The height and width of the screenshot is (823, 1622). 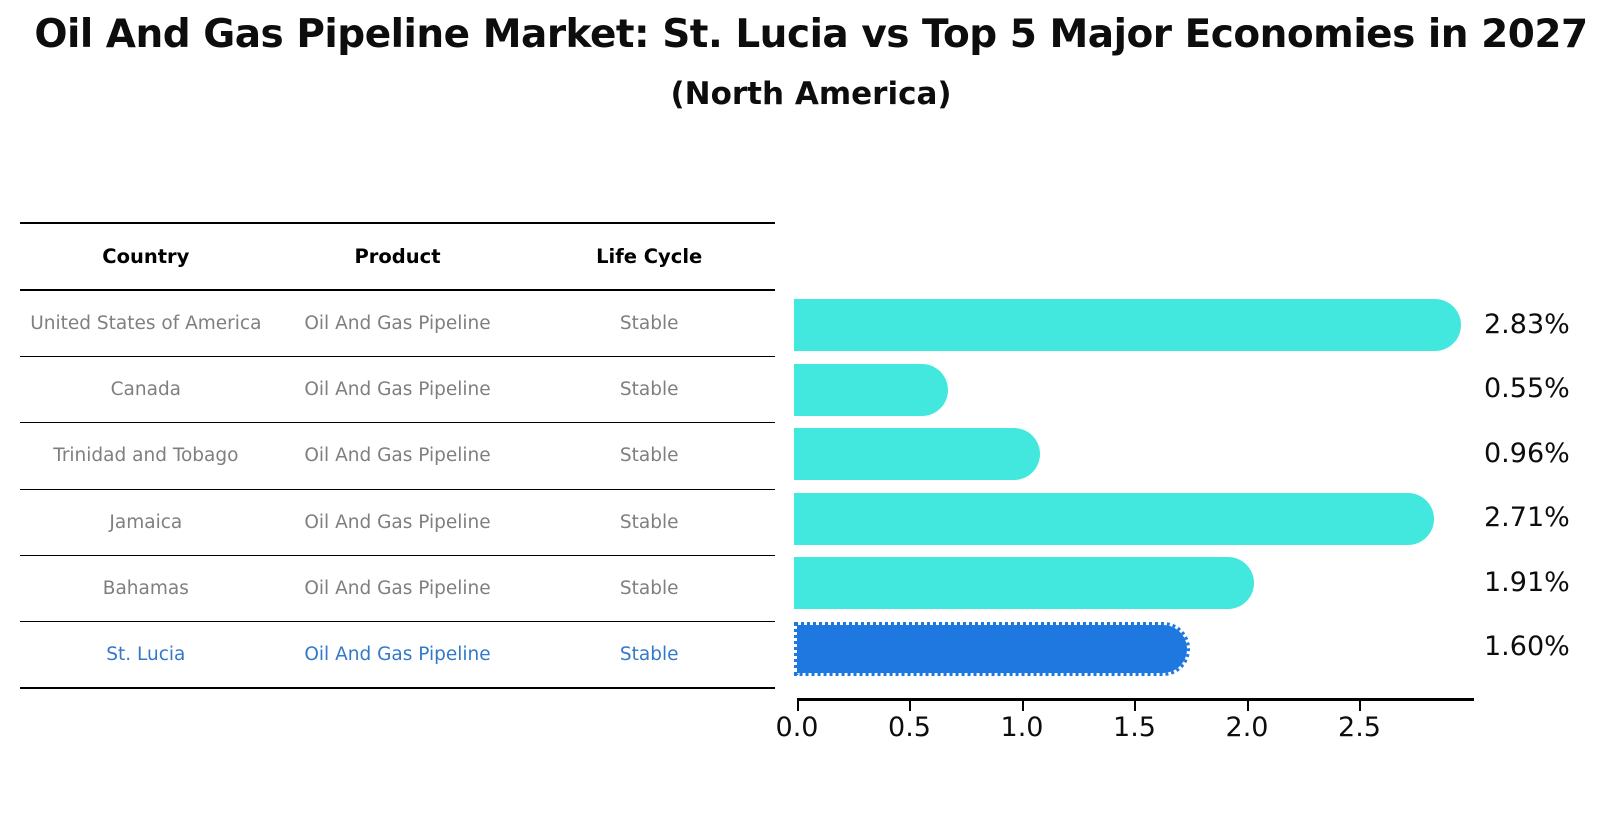 What do you see at coordinates (811, 94) in the screenshot?
I see `page-subtitle: (North America)` at bounding box center [811, 94].